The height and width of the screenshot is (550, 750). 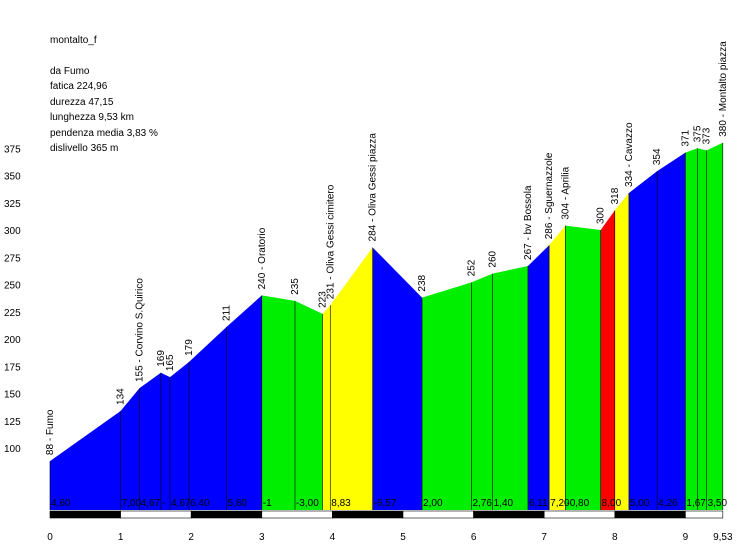 I want to click on grade-label: -1, so click(x=267, y=503).